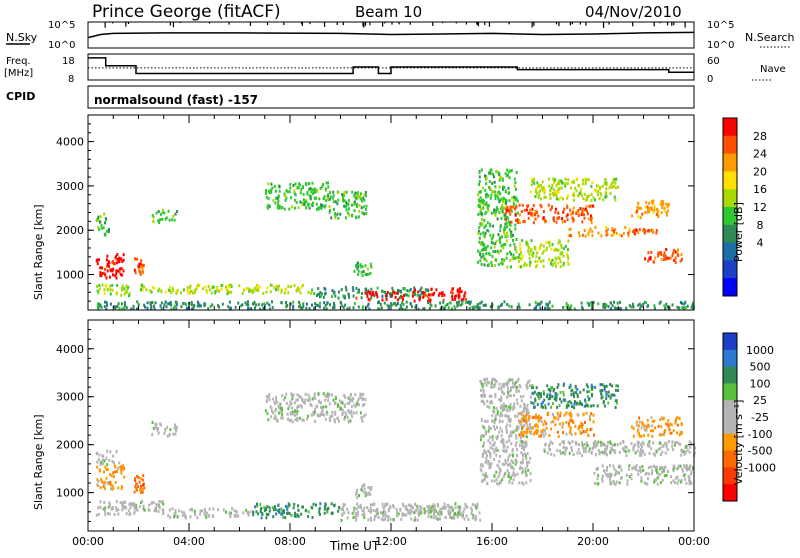 This screenshot has height=558, width=800. What do you see at coordinates (113, 290) in the screenshot?
I see `scatter-region` at bounding box center [113, 290].